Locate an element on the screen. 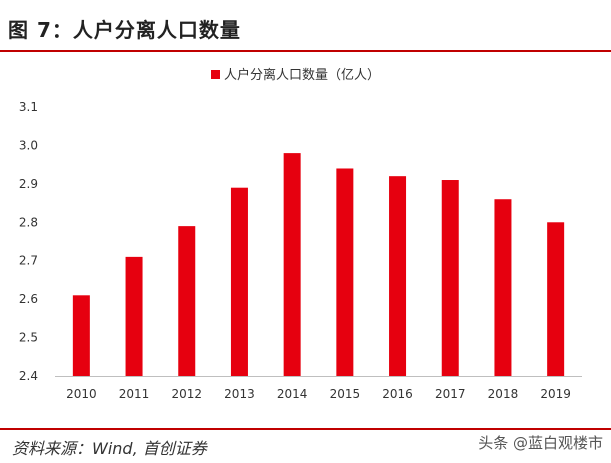 The height and width of the screenshot is (463, 611). y-tick-label: 2.4 is located at coordinates (28, 376).